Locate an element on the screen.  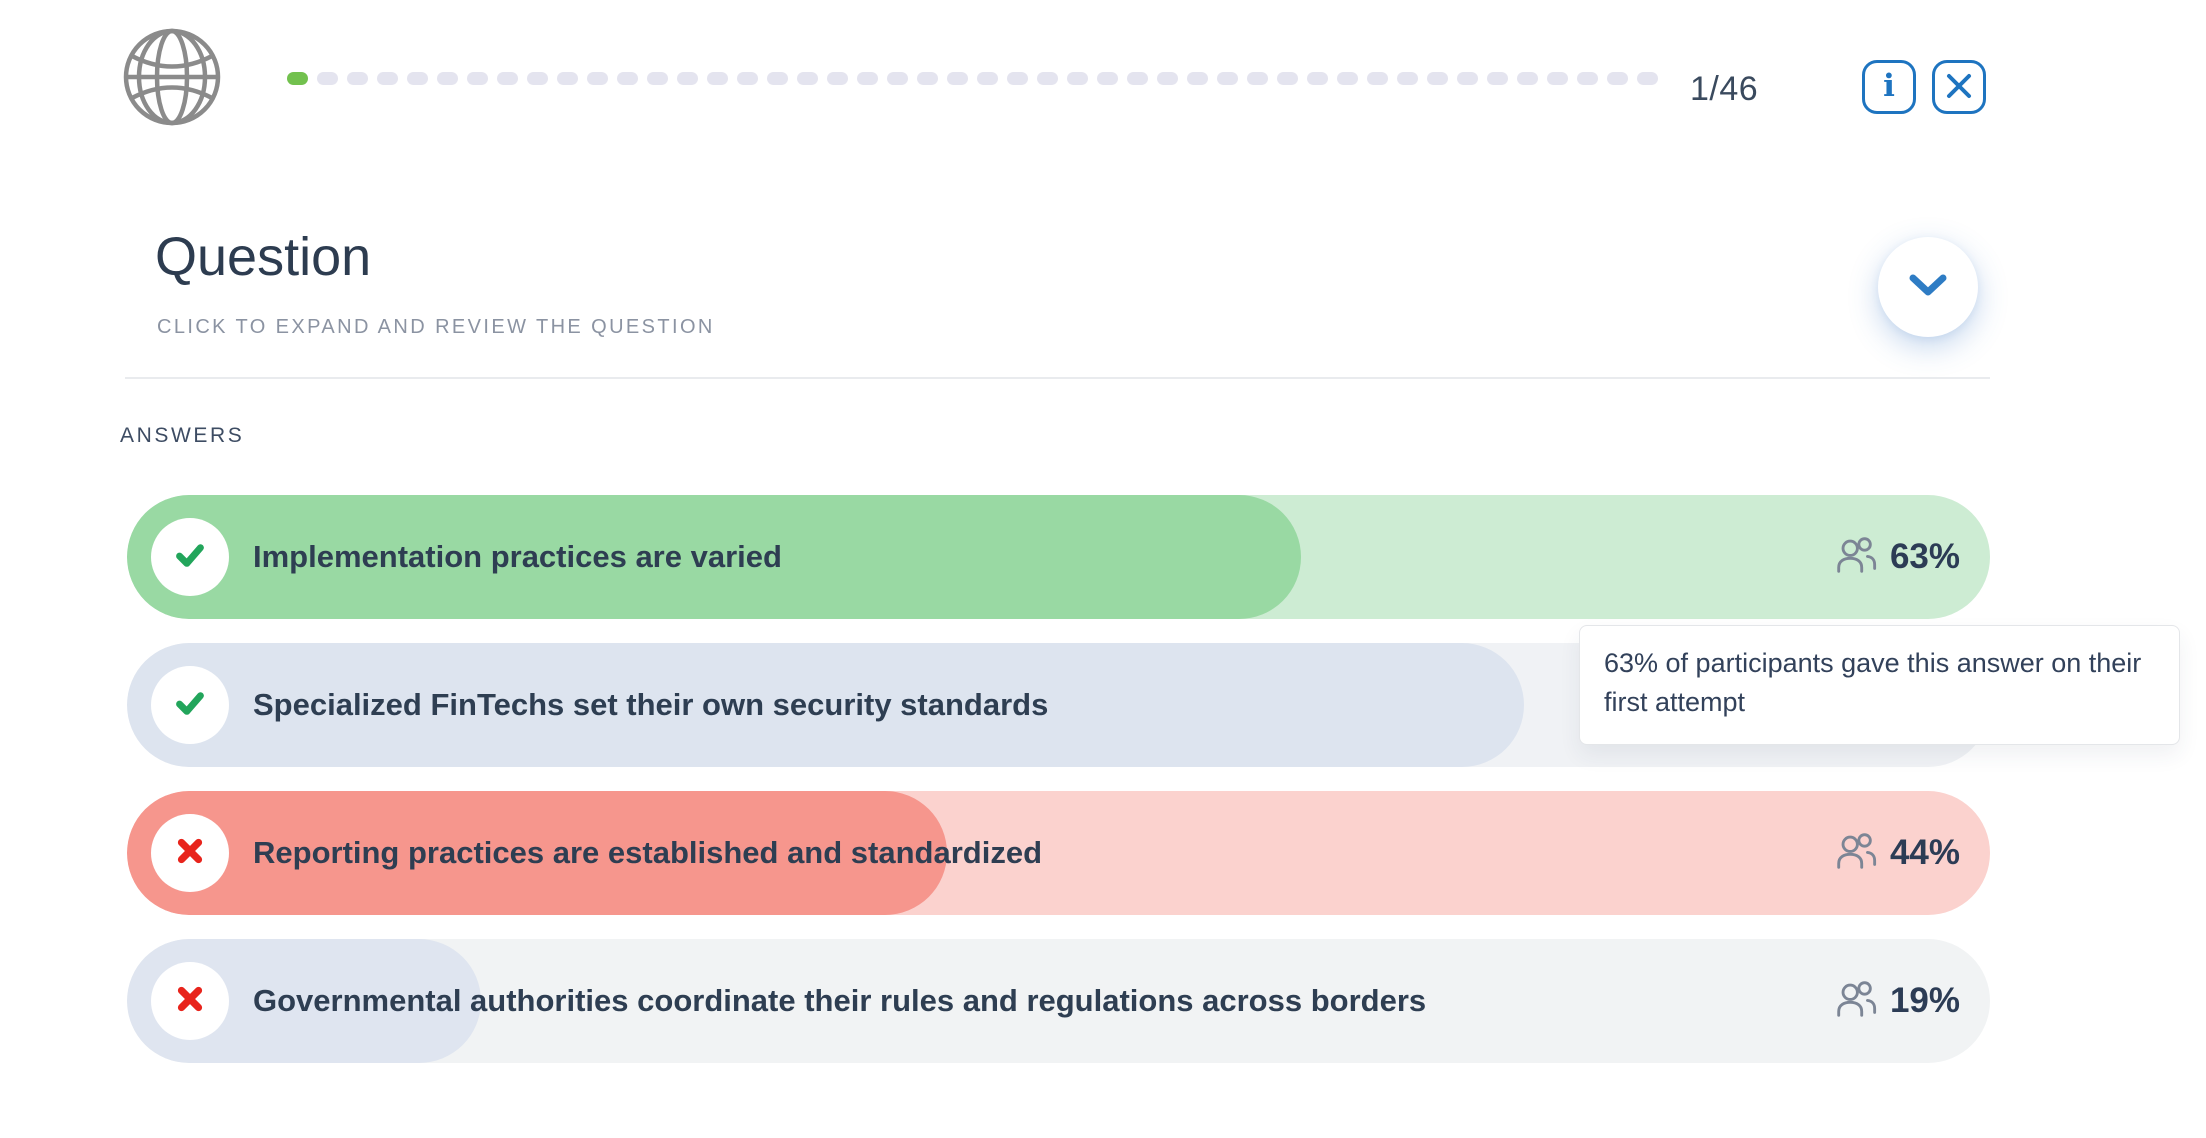
info-icon: i is located at coordinates (1889, 85).